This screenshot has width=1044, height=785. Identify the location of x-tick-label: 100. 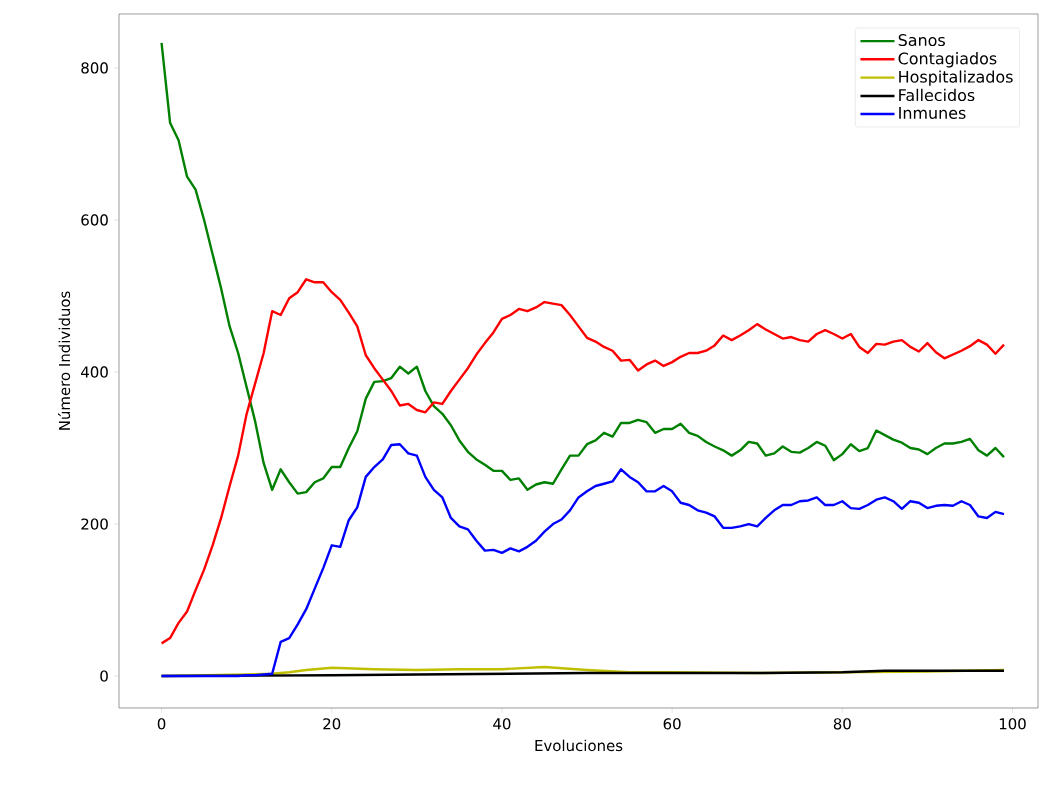
(1012, 724).